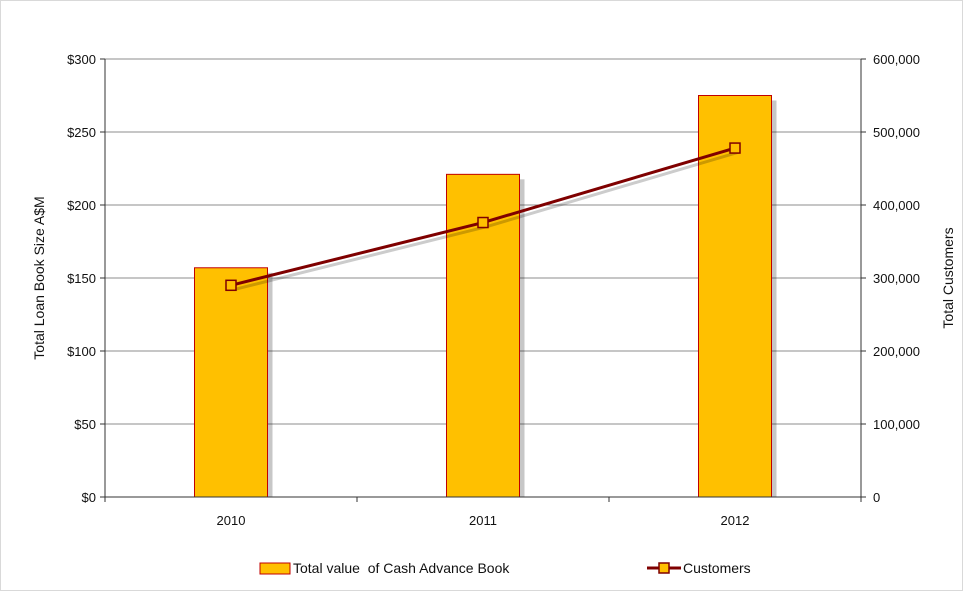  I want to click on x-tick-label: 2011, so click(483, 520).